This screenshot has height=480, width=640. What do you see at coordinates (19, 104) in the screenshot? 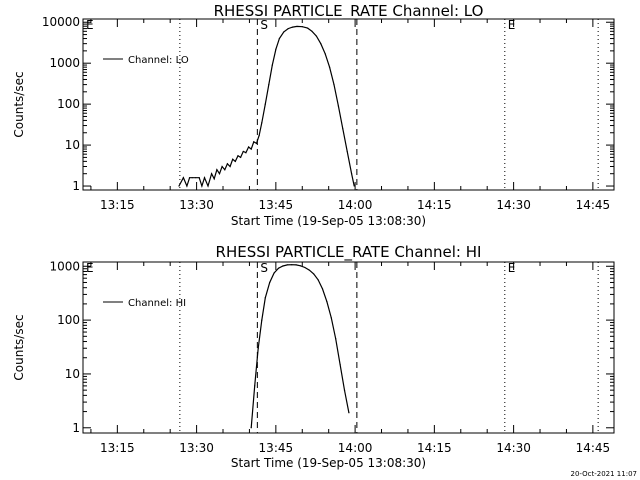
I see `y-axis-label: Counts/sec` at bounding box center [19, 104].